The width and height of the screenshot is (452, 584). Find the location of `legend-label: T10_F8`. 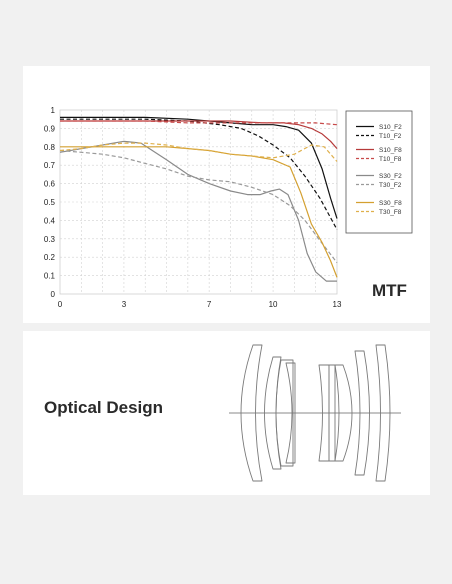

legend-label: T10_F8 is located at coordinates (390, 159).